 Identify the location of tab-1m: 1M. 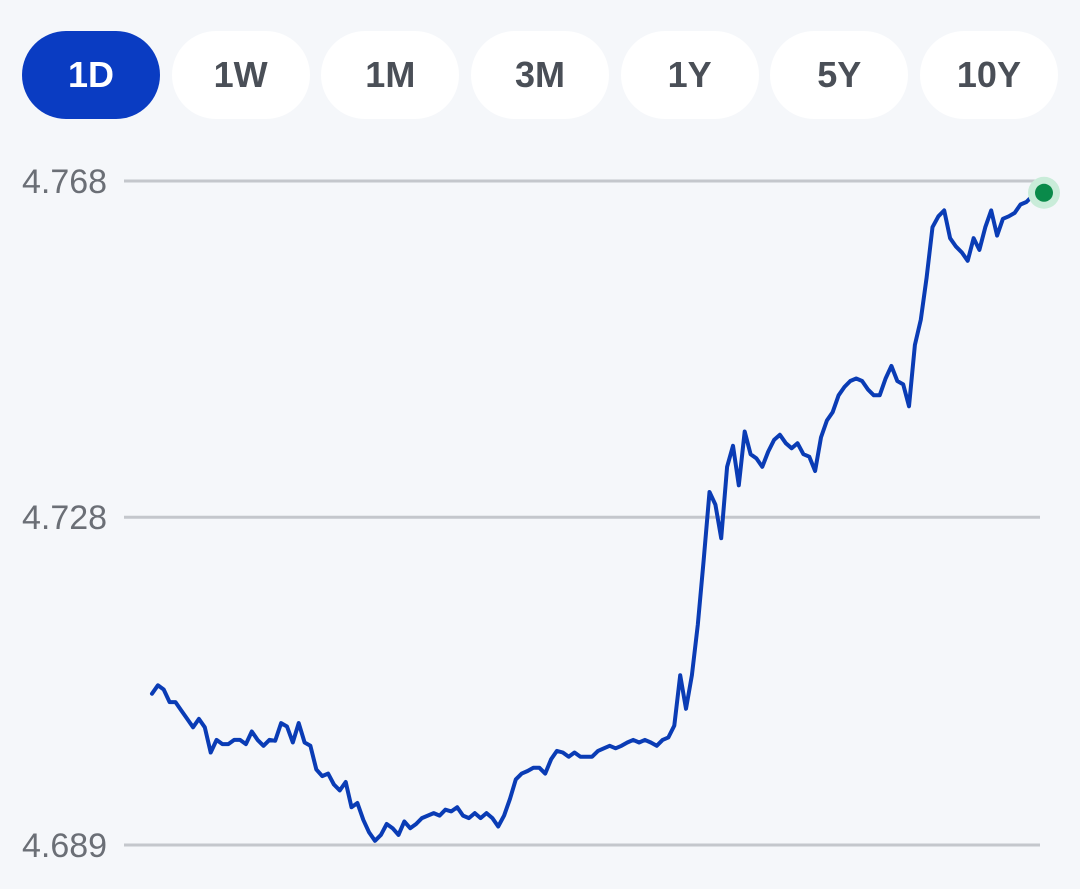
(390, 75).